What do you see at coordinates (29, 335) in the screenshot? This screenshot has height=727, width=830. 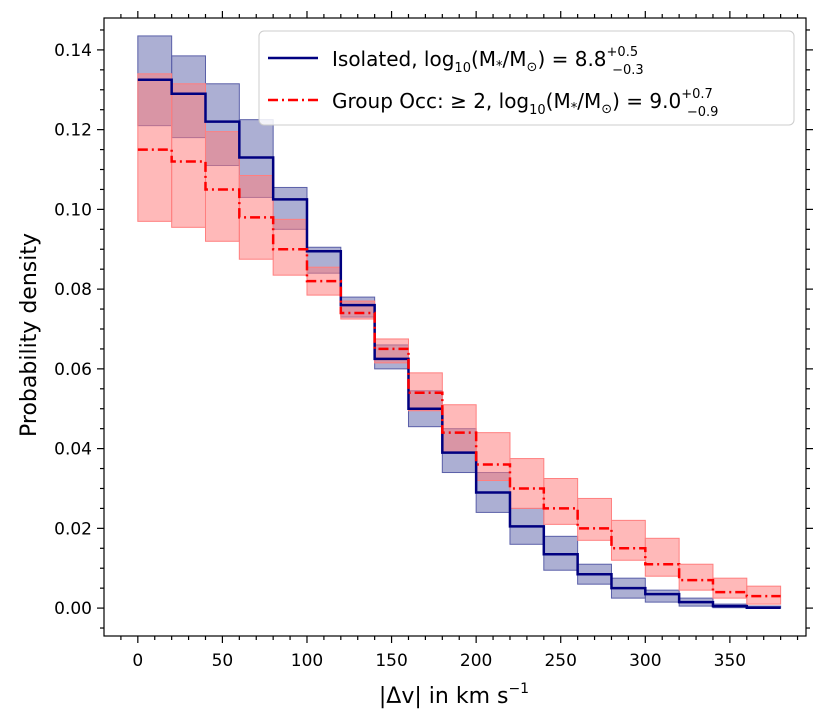 I see `y-axis-label: Probability density` at bounding box center [29, 335].